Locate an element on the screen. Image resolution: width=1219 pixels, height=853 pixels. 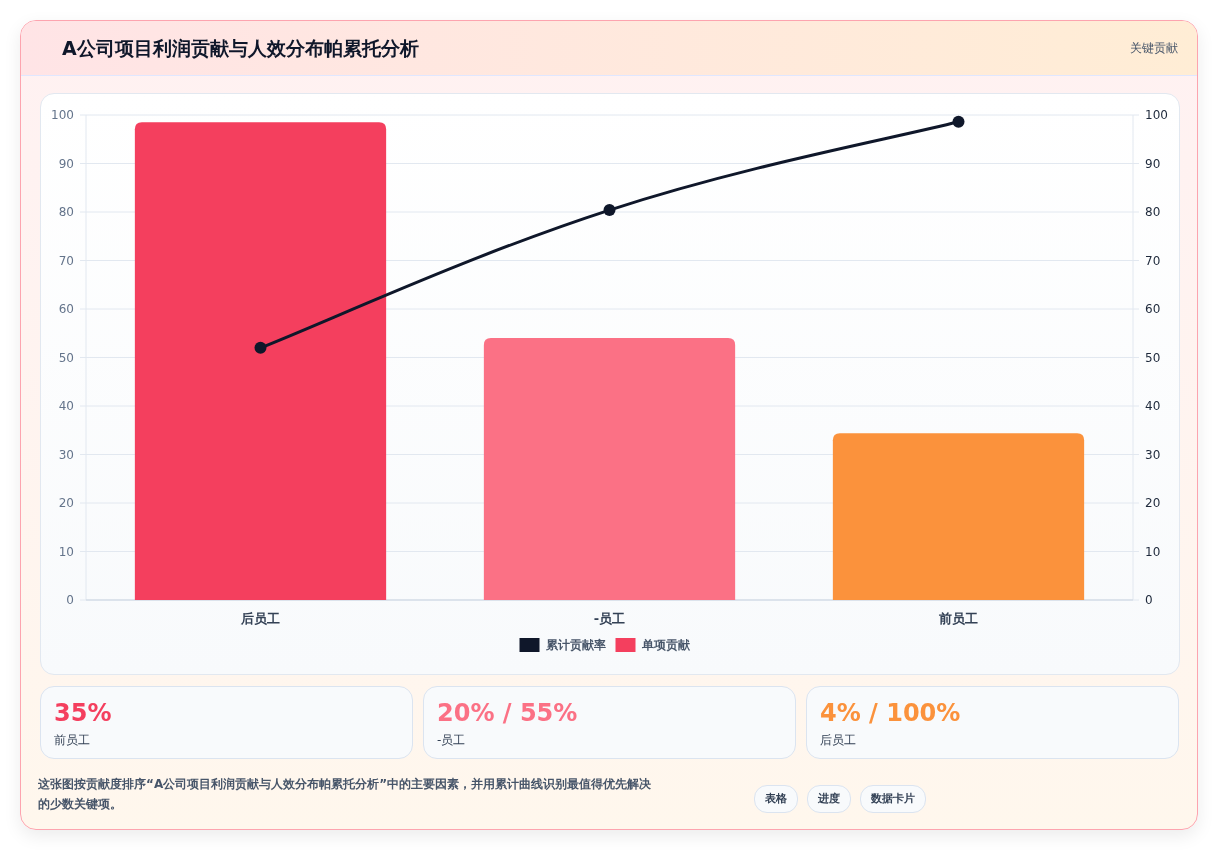
y2-tick-label: 90 is located at coordinates (1153, 163).